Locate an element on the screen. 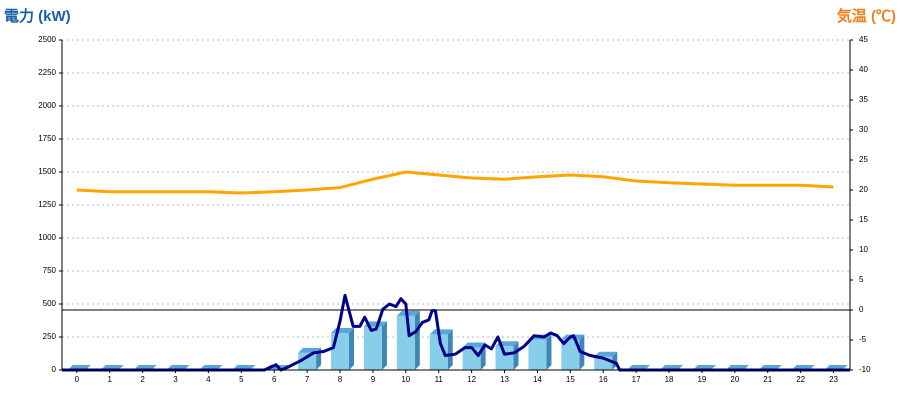 The height and width of the screenshot is (400, 900). x-tick-label: 11 is located at coordinates (439, 379).